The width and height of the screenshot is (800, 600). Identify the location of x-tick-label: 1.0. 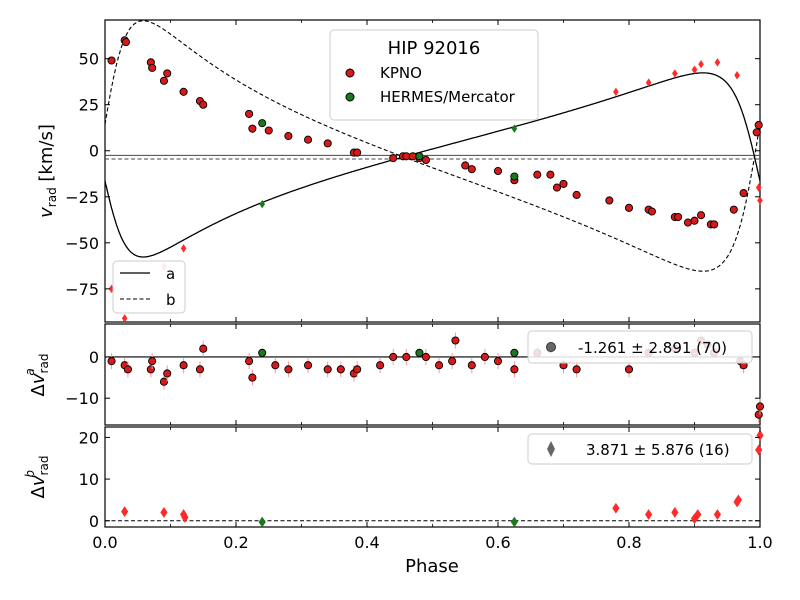
(759, 542).